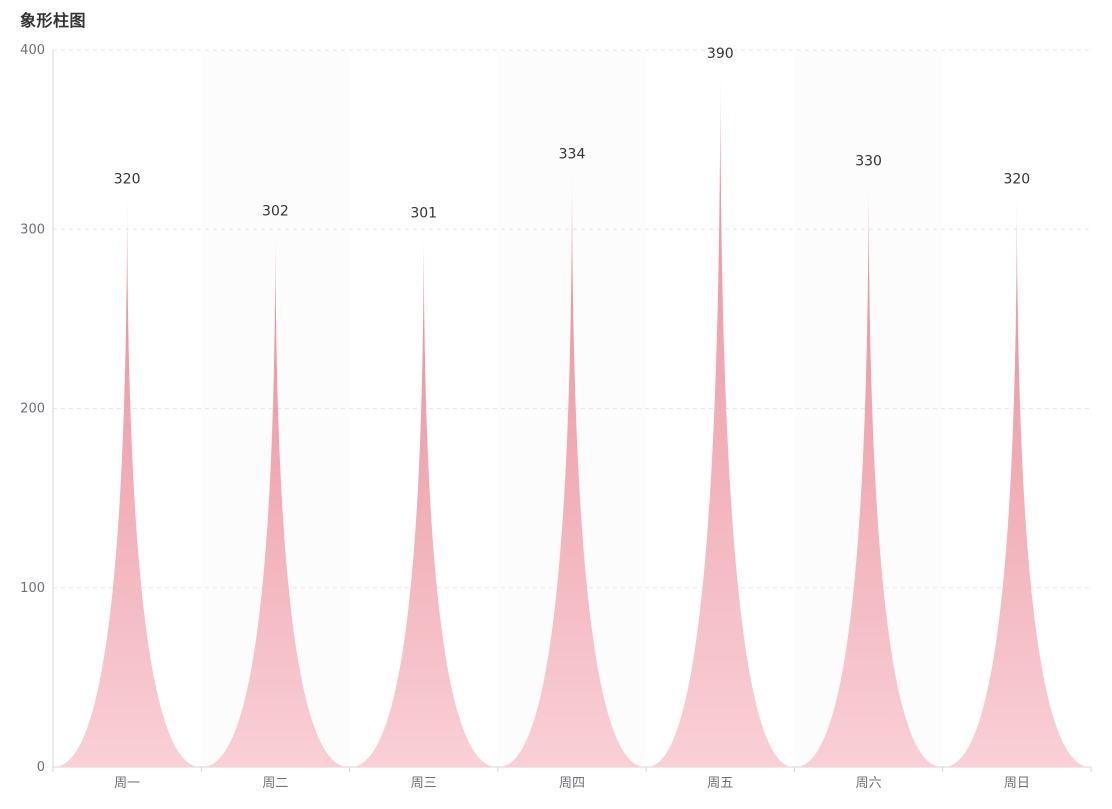 The height and width of the screenshot is (809, 1112). I want to click on x-tick-label: 周日, so click(1017, 783).